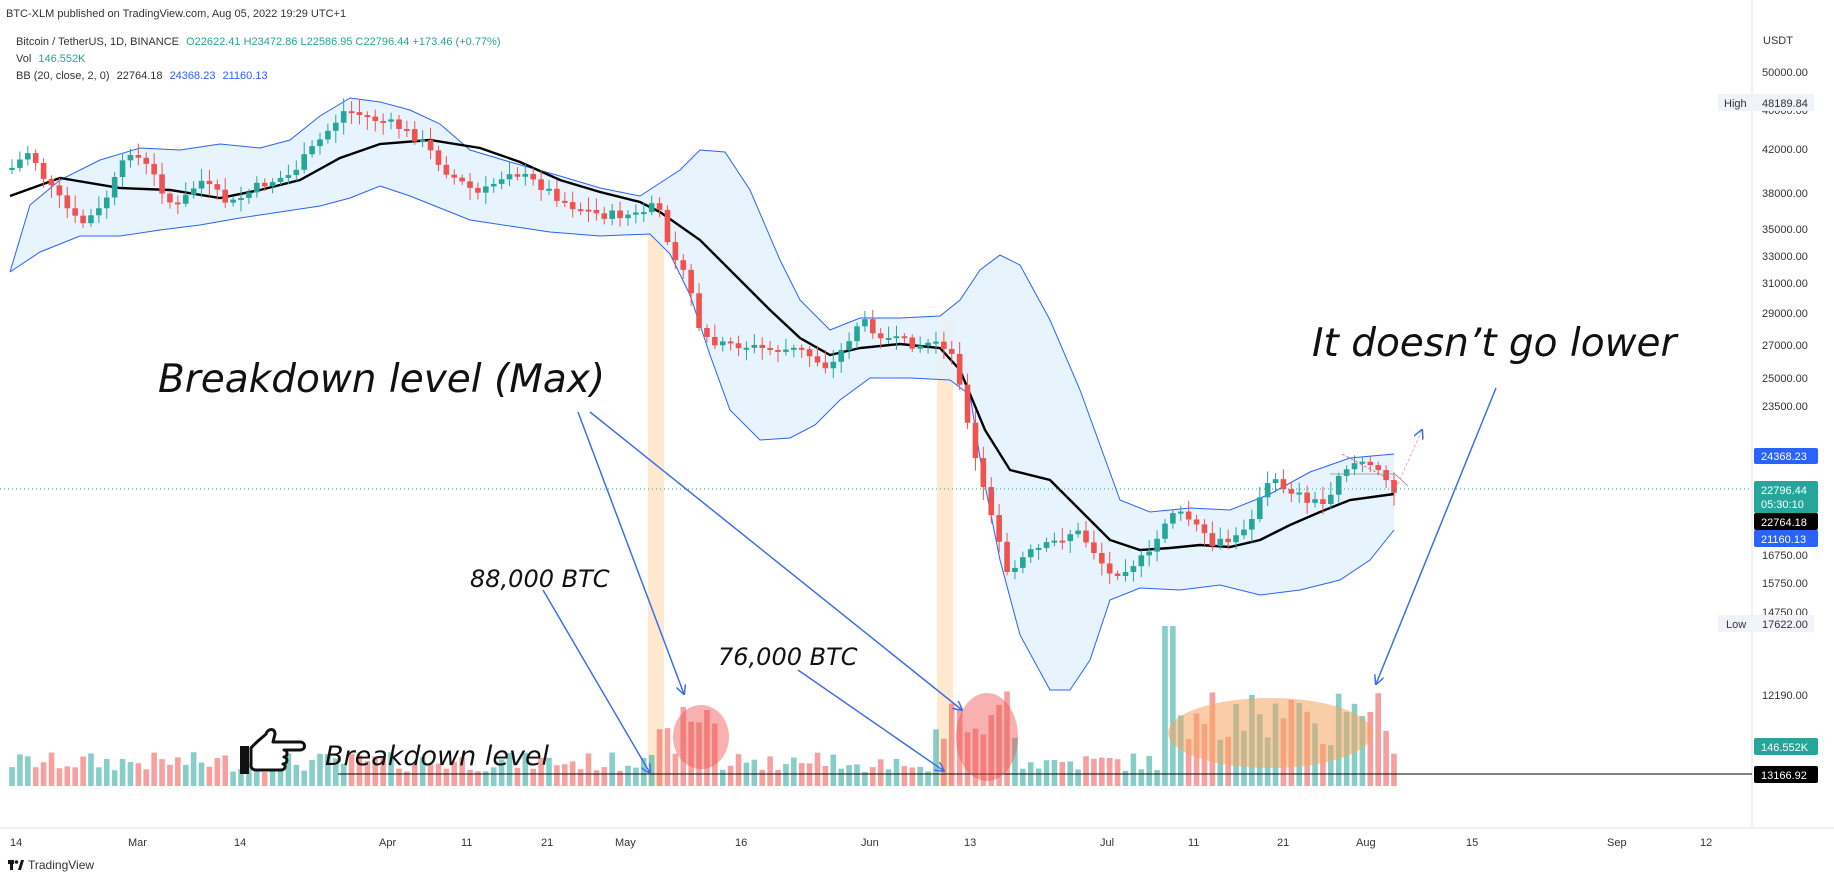 This screenshot has height=882, width=1834. I want to click on volume-ellipse-july, so click(1270, 733).